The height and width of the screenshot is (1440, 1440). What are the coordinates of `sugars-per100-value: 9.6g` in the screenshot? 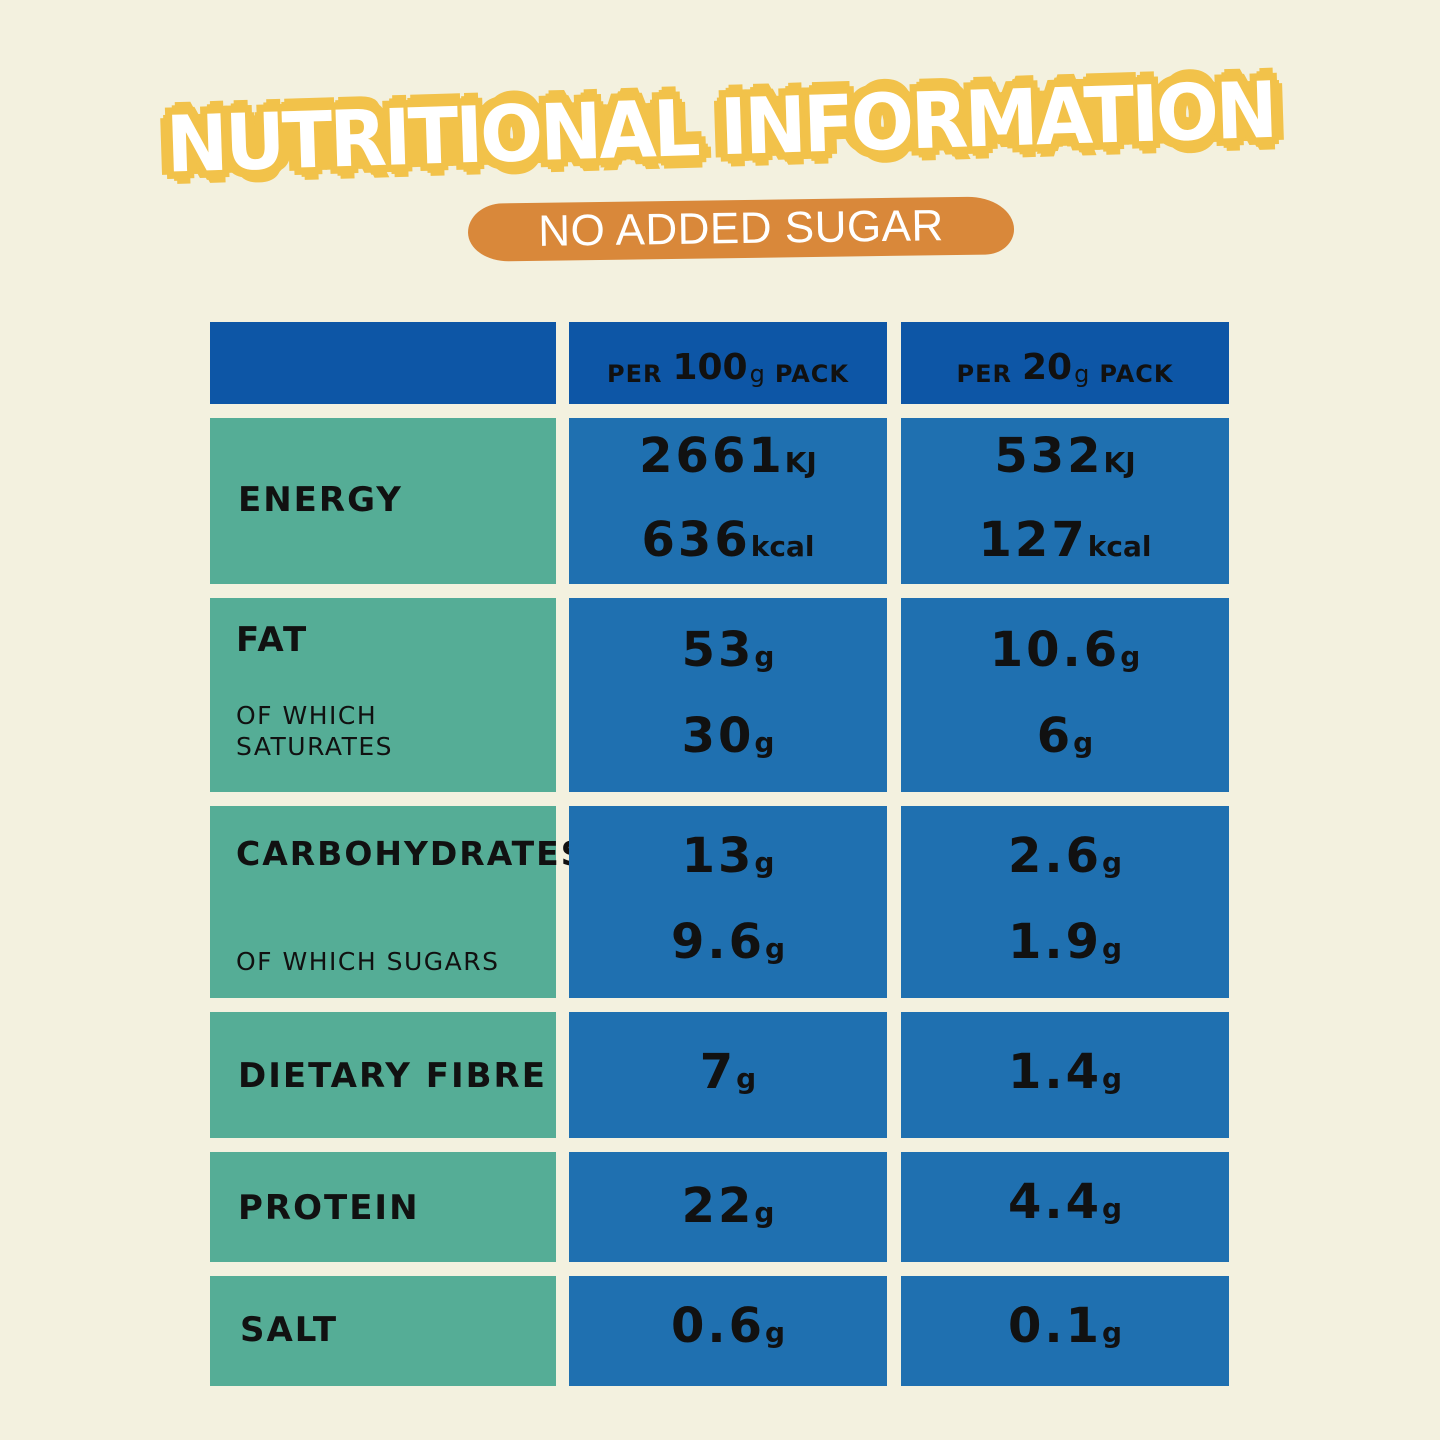 It's located at (728, 942).